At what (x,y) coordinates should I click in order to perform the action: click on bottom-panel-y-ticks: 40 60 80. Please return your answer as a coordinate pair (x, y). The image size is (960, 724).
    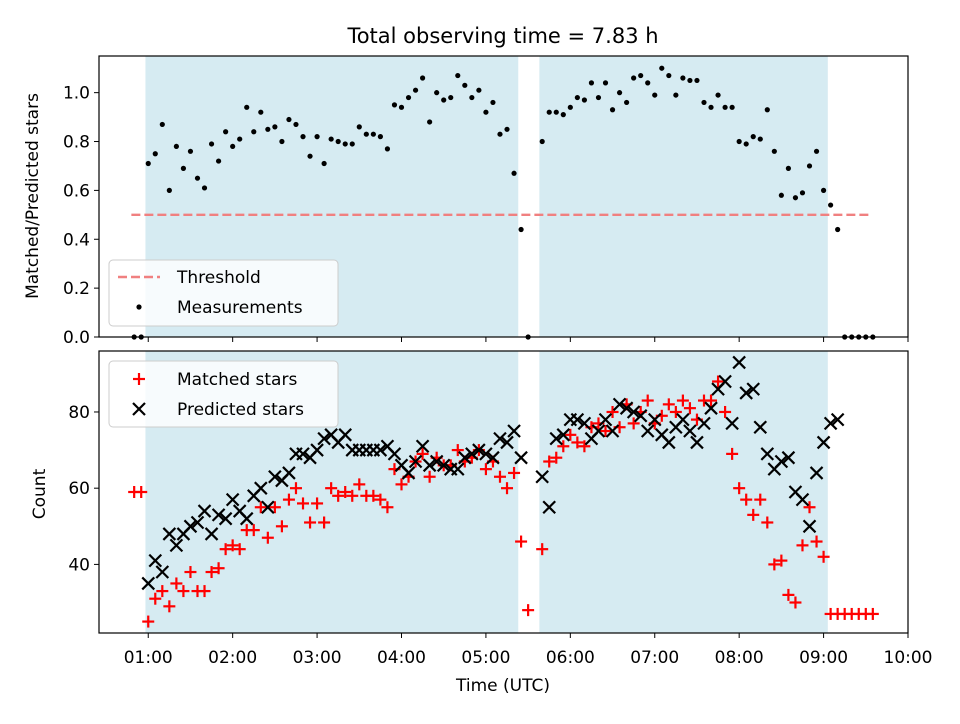
    Looking at the image, I should click on (83, 489).